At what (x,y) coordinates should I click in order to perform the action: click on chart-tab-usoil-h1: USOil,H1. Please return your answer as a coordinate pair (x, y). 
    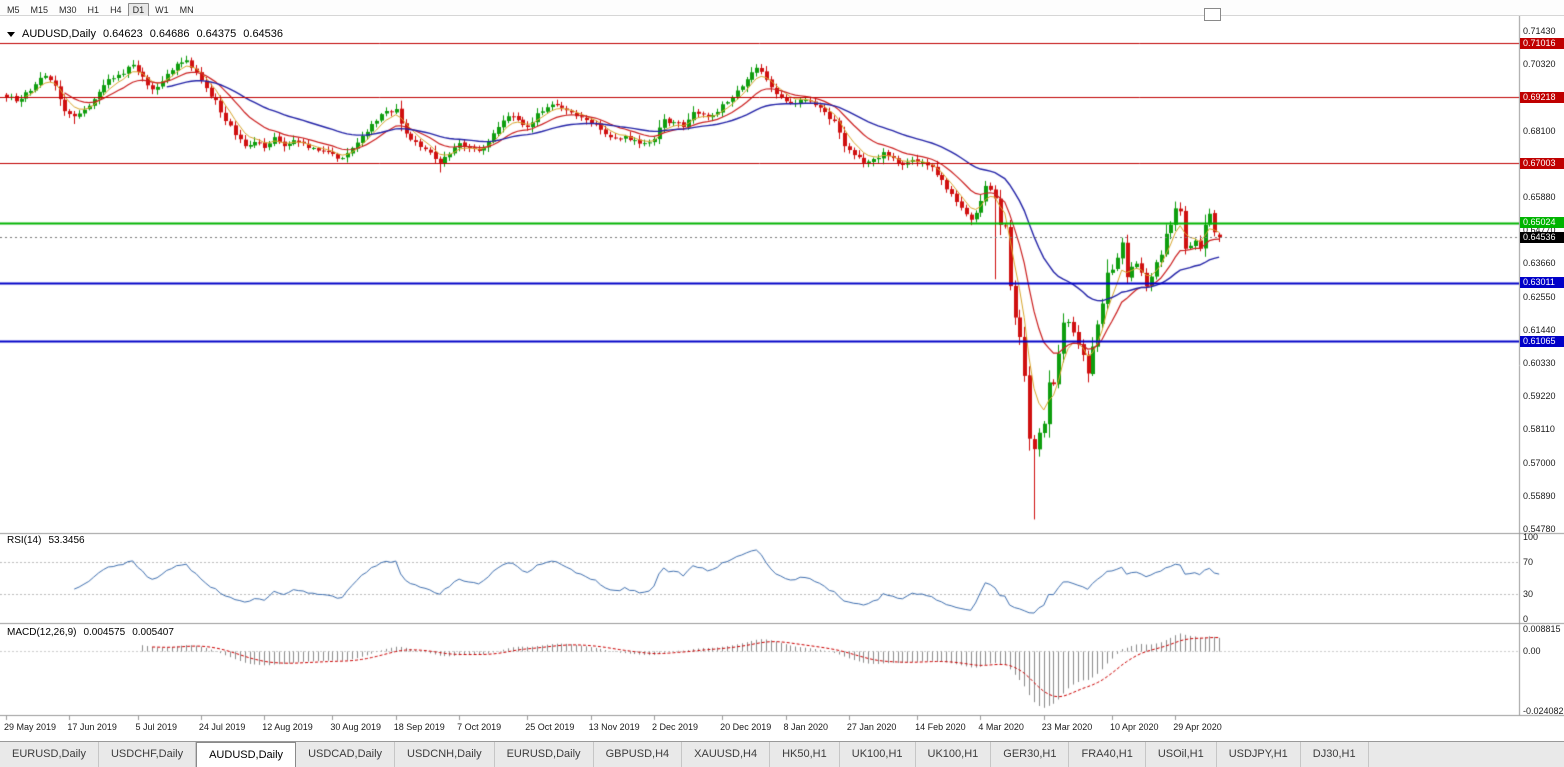
    Looking at the image, I should click on (1181, 754).